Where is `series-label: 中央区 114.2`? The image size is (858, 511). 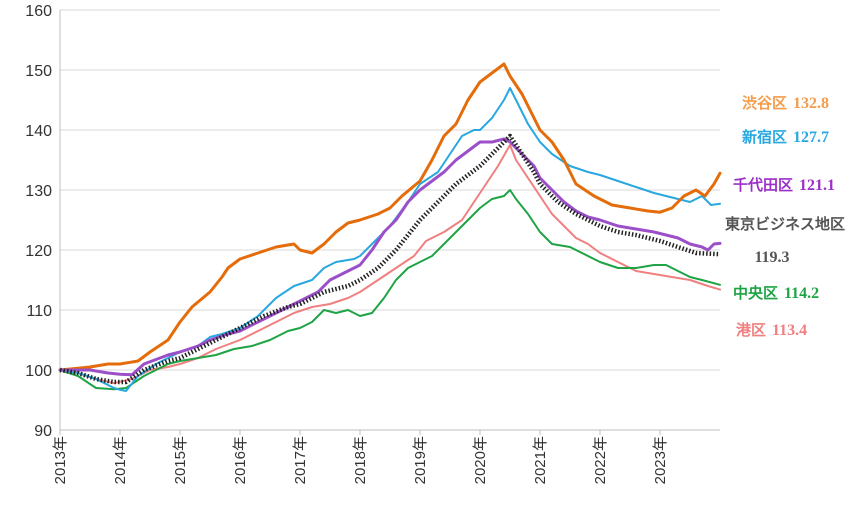 series-label: 中央区 114.2 is located at coordinates (776, 293).